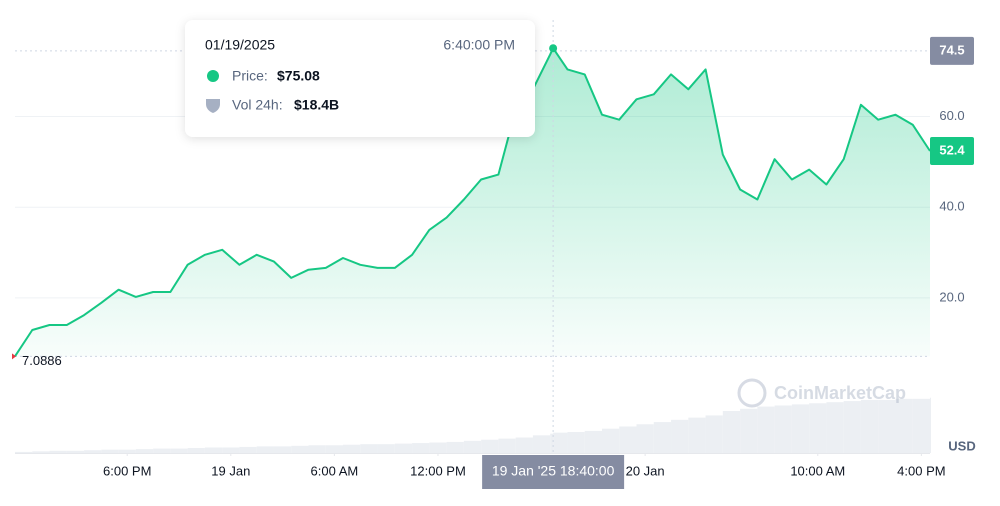 The height and width of the screenshot is (506, 1000). I want to click on tooltip-price: $75.08, so click(298, 76).